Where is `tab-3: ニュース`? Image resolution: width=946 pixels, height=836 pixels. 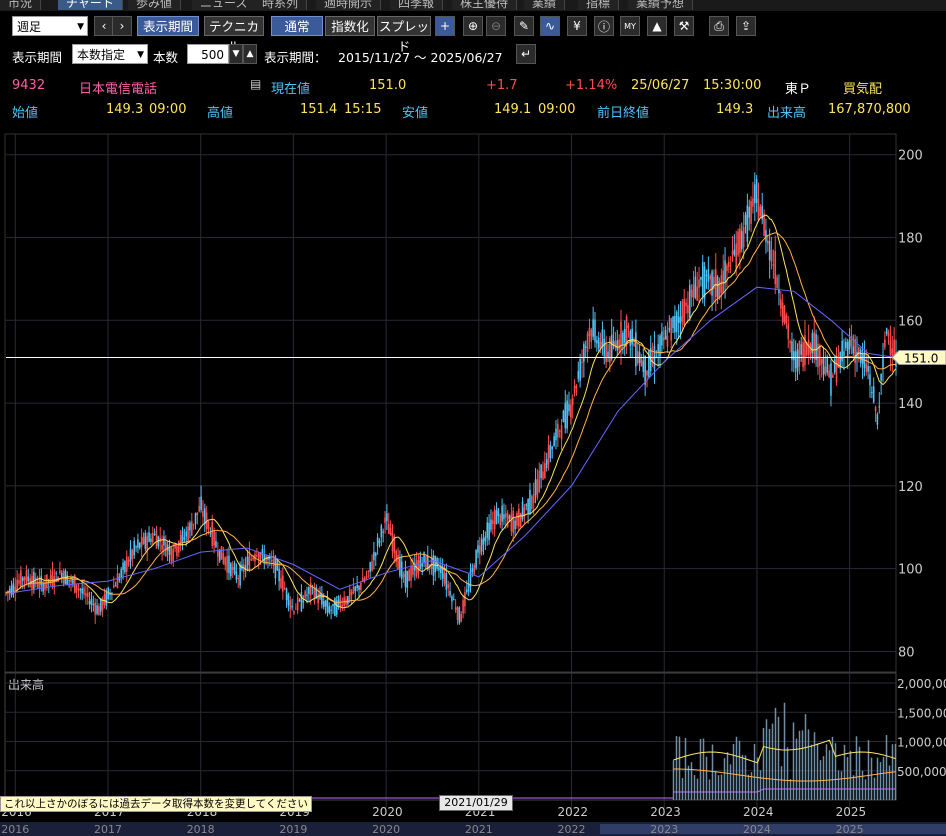
tab-3: ニュース is located at coordinates (224, 5).